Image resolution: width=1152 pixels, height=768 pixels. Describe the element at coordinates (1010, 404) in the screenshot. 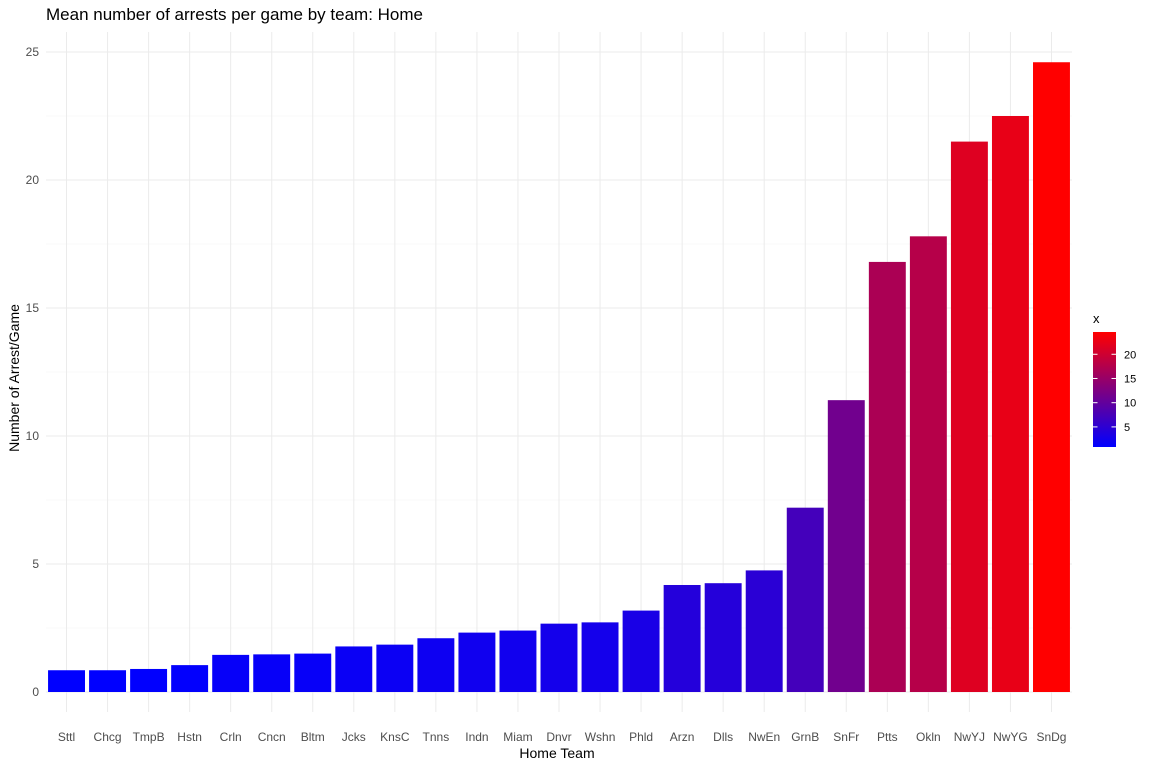

I see `bar-nwyg` at that location.